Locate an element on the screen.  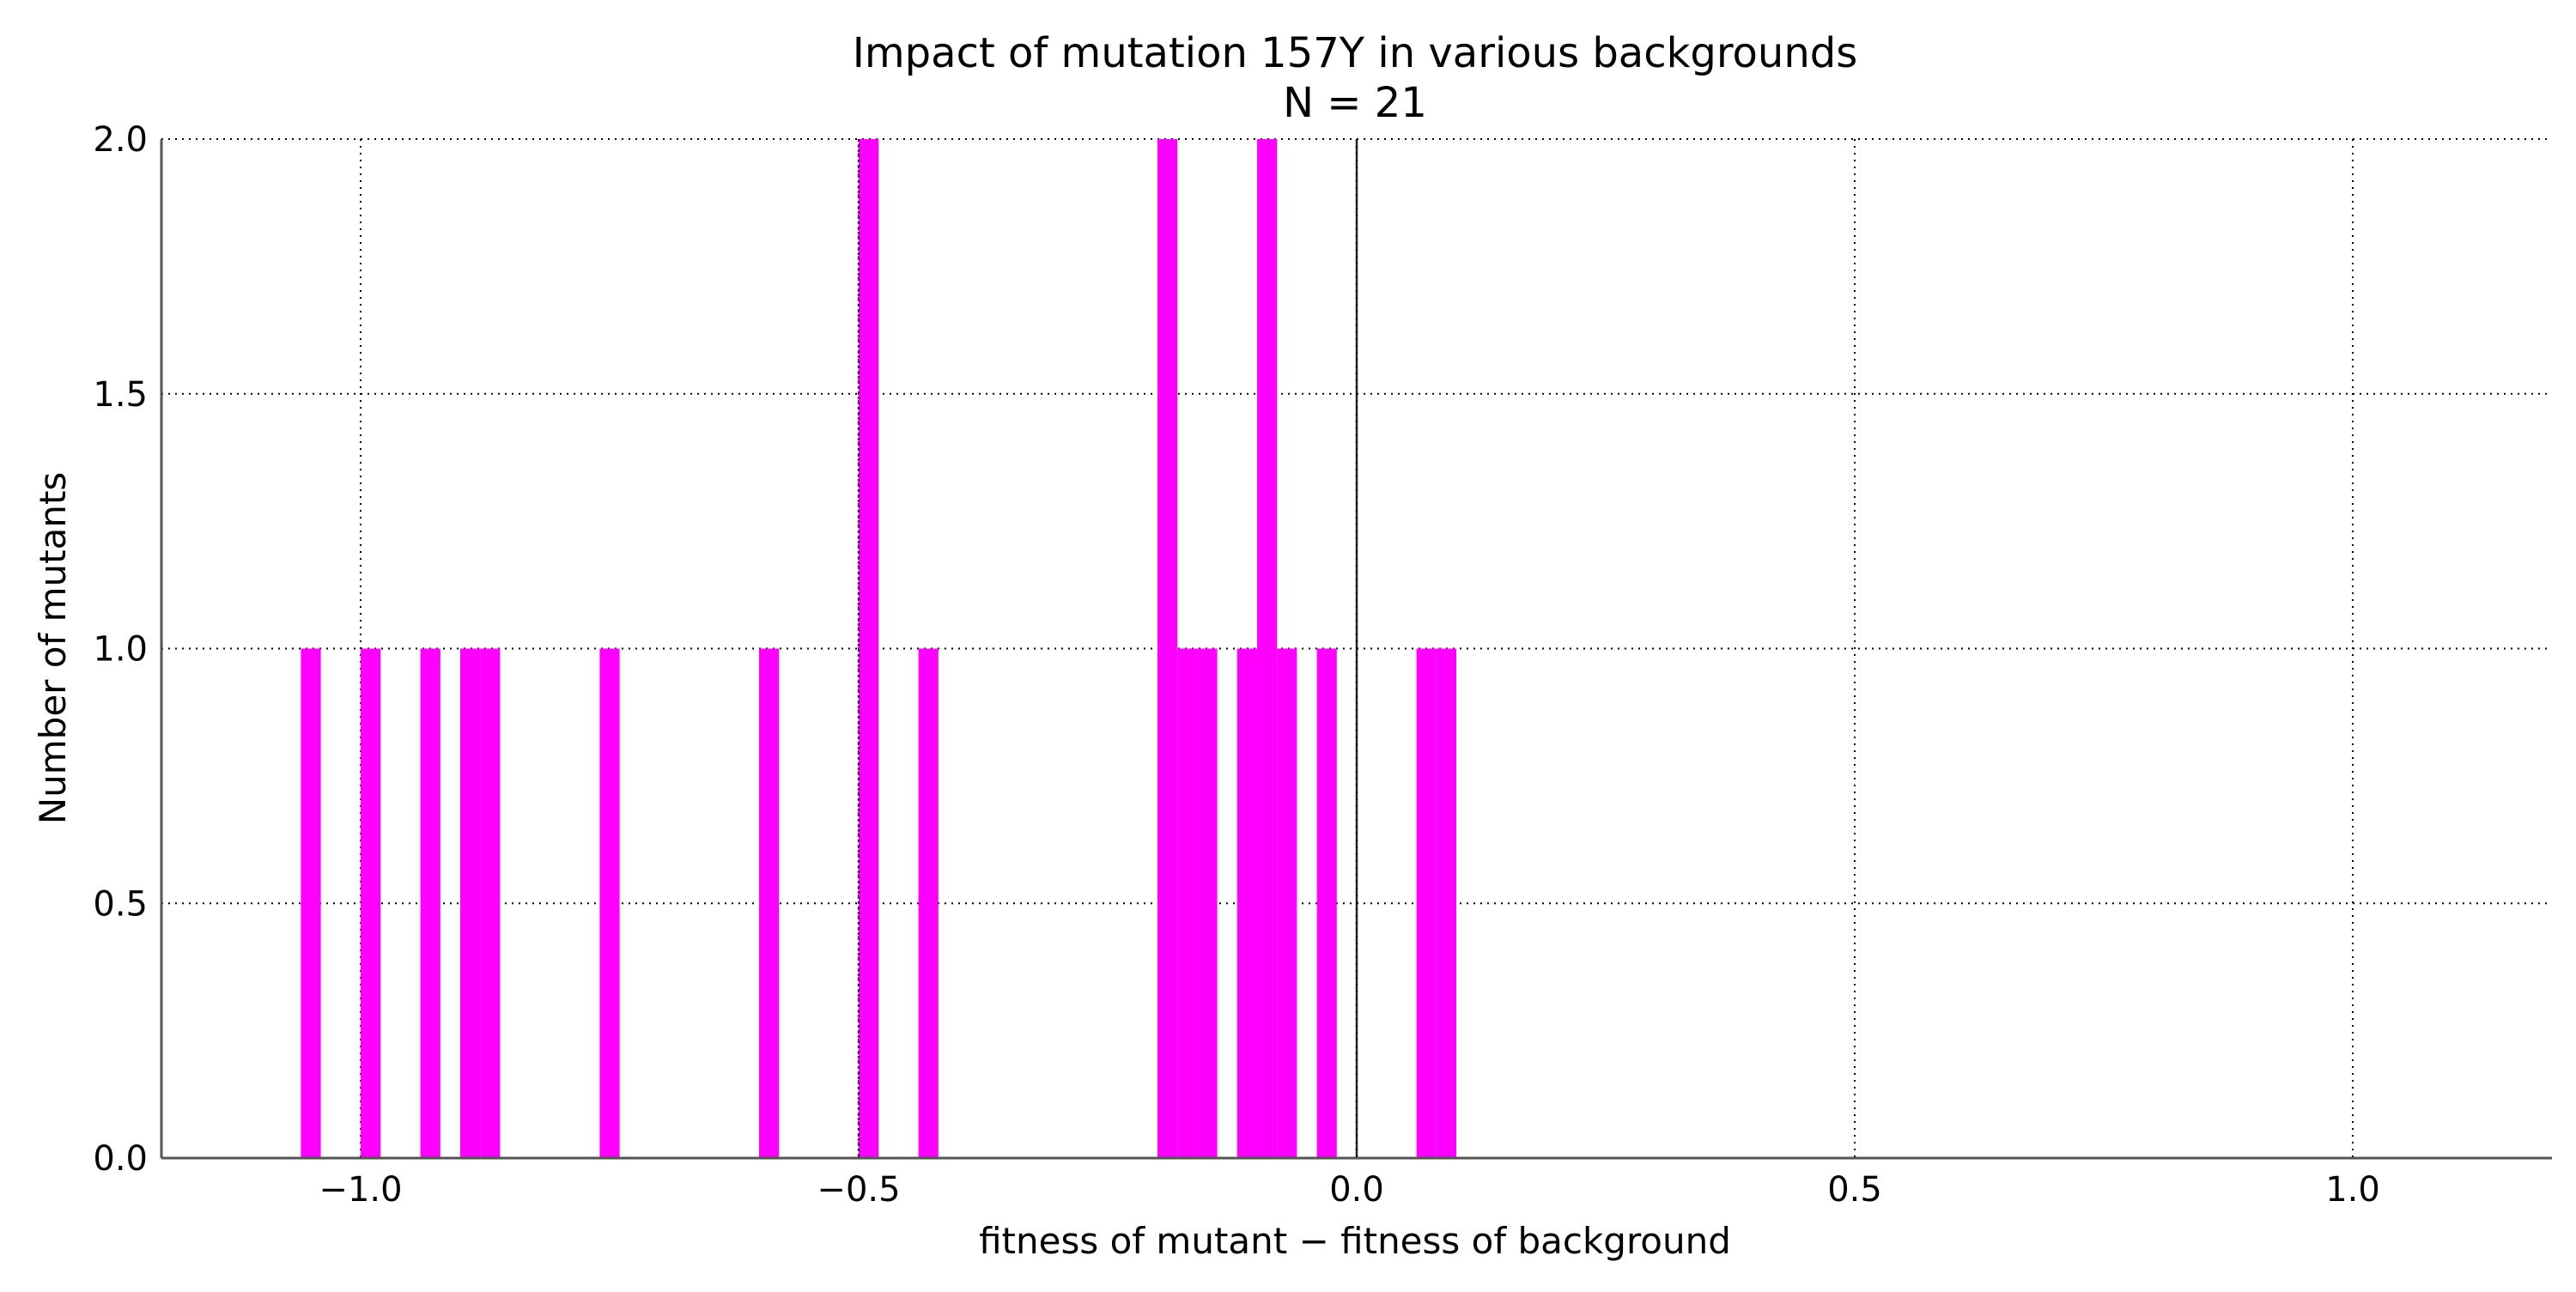
x-tick-label: −1.0 is located at coordinates (360, 1190).